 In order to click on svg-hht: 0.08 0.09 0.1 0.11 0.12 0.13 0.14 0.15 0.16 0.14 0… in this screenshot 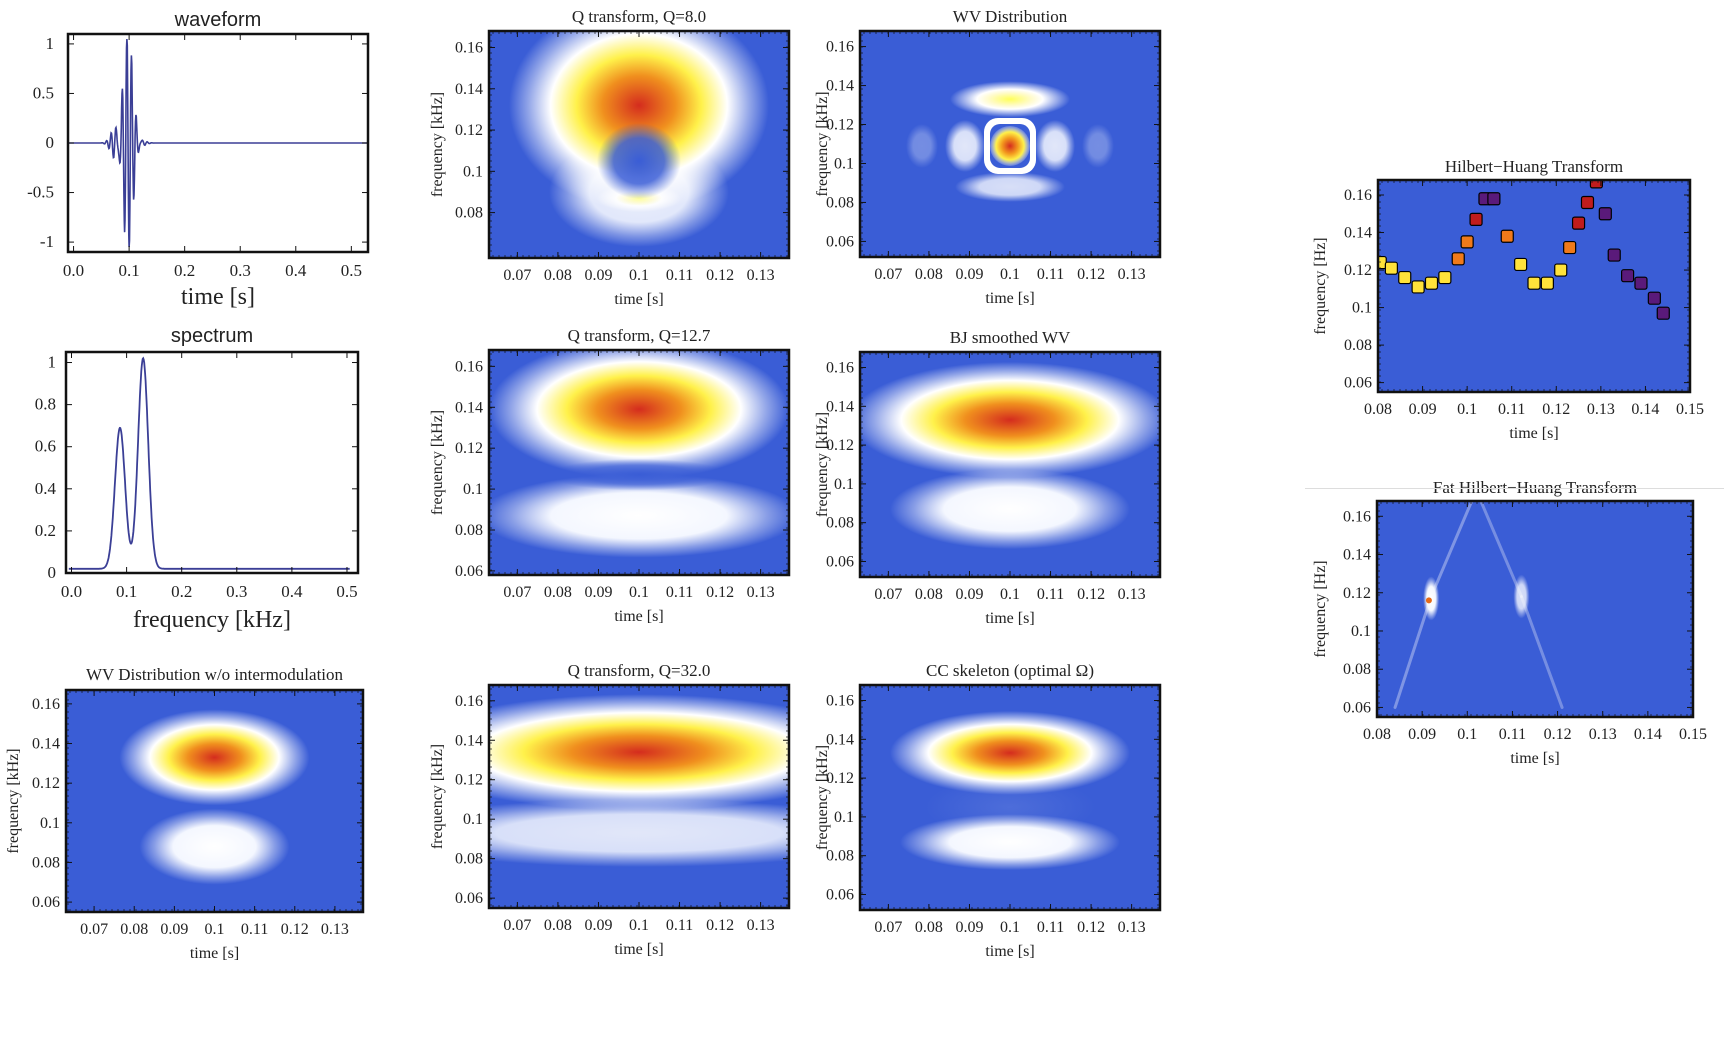, I will do `click(1508, 299)`.